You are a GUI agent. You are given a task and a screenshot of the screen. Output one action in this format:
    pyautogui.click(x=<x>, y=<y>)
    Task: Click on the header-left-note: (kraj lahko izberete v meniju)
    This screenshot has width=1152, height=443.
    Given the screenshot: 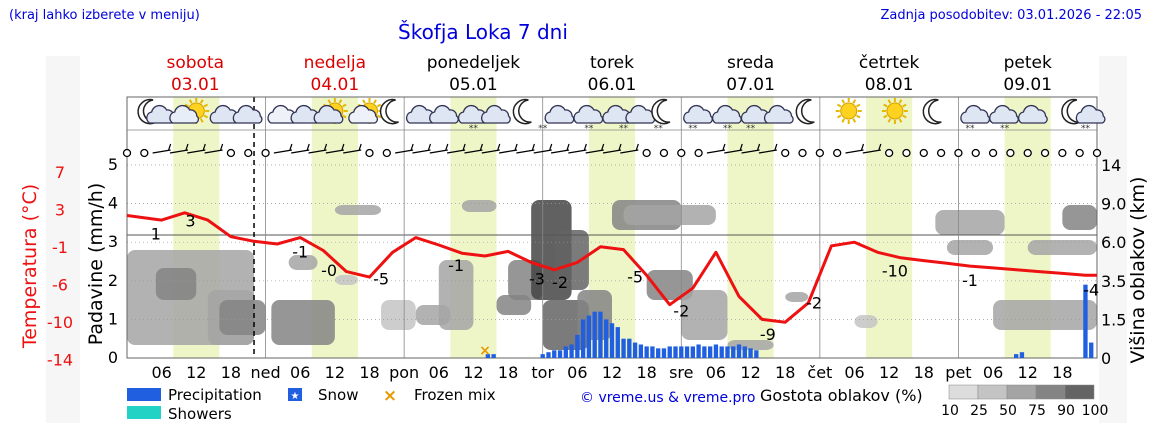 What is the action you would take?
    pyautogui.click(x=104, y=15)
    